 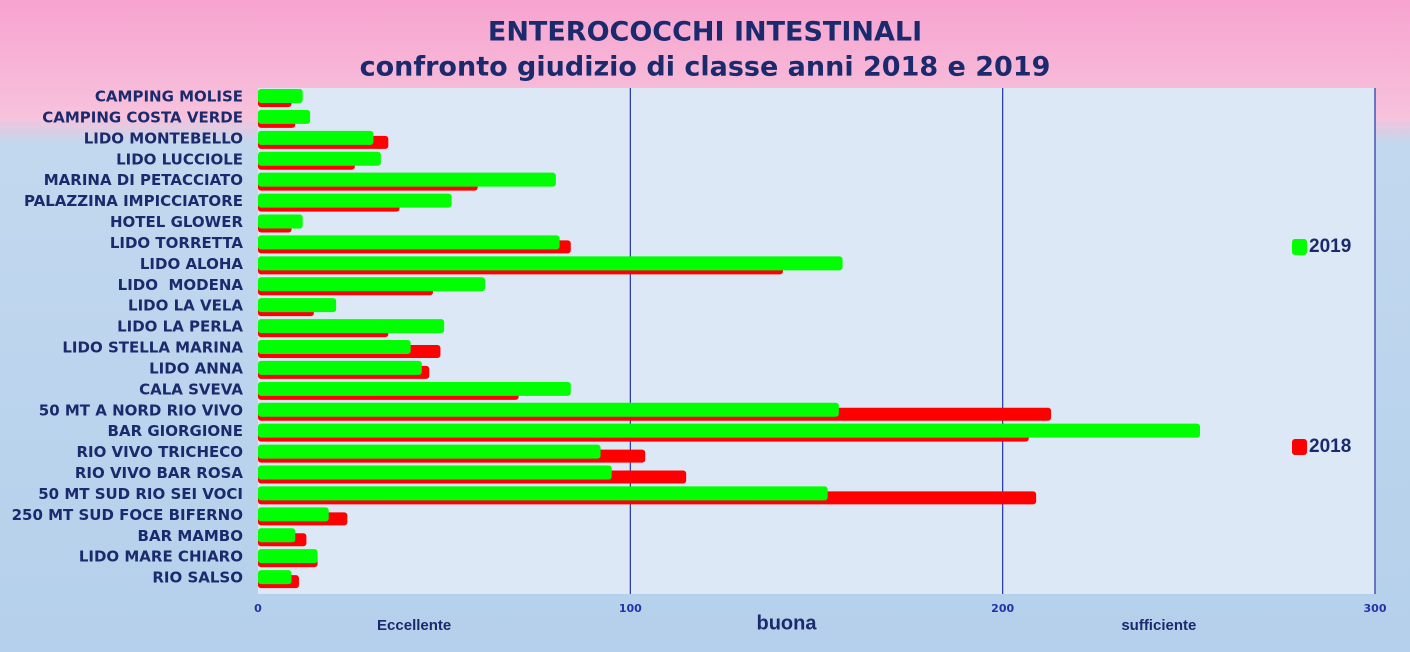 I want to click on y-tick-label: CAMPING MOLISE, so click(x=169, y=97).